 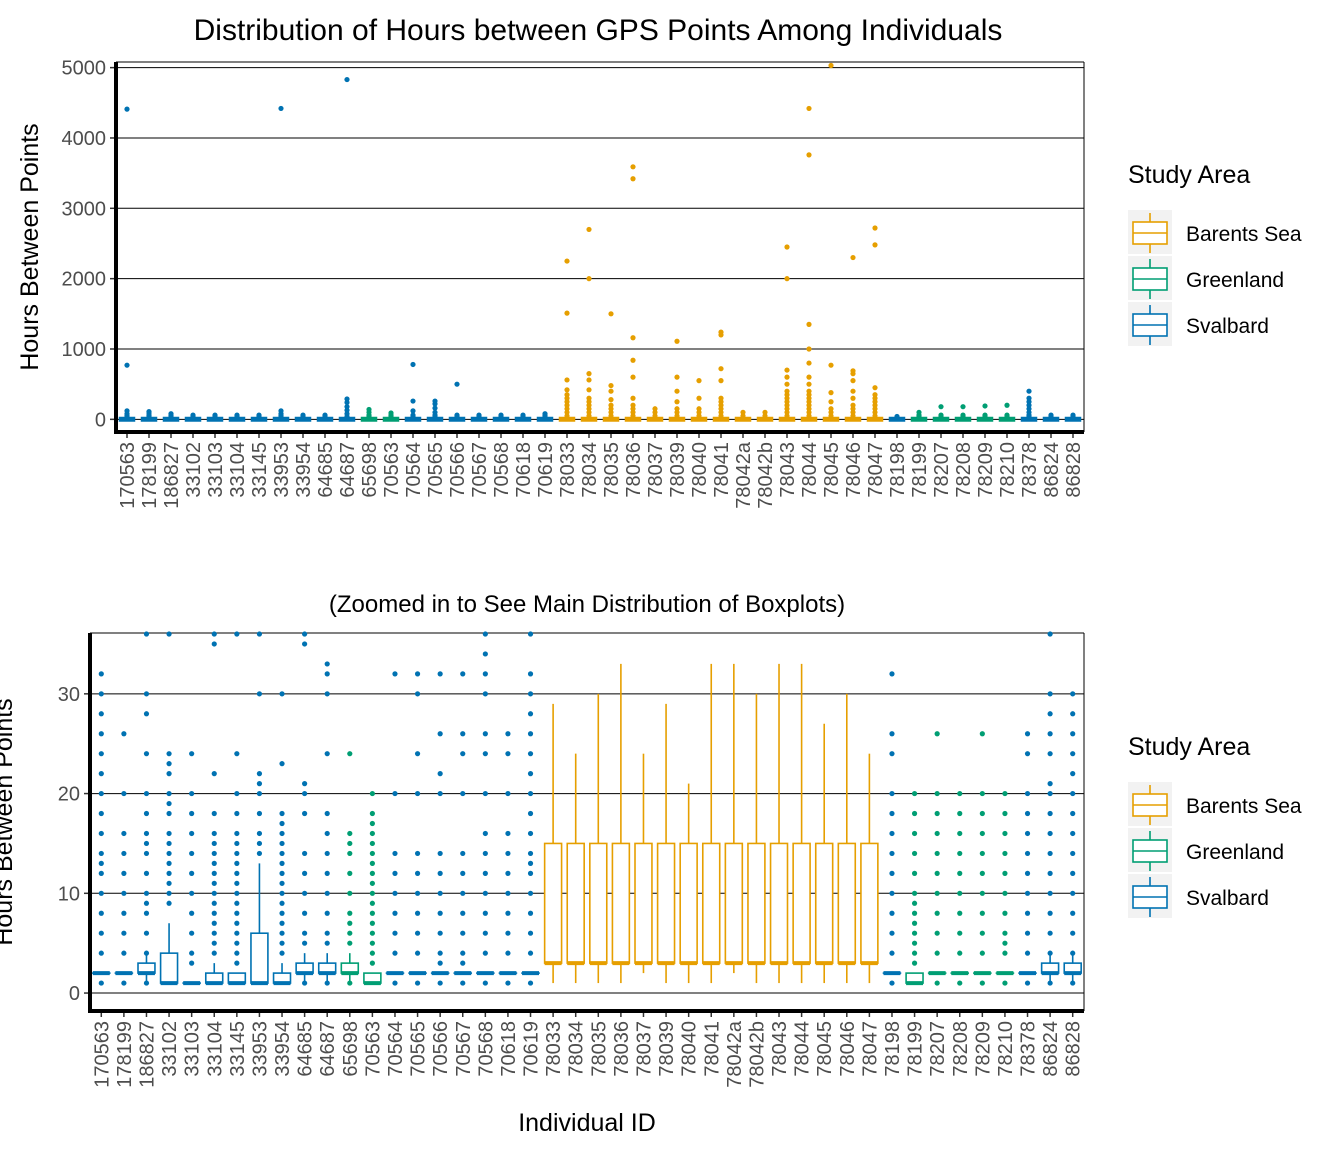 I want to click on x-tick-label: 64685, so click(x=306, y=1049).